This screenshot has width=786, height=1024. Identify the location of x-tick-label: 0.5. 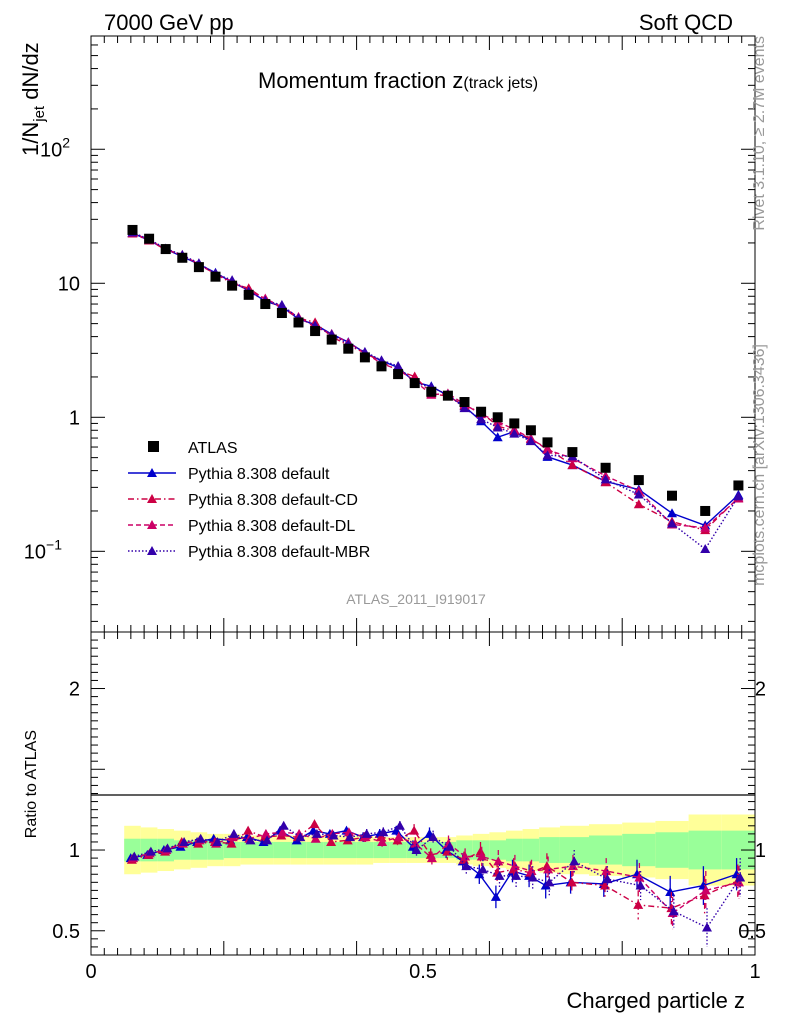
(423, 972).